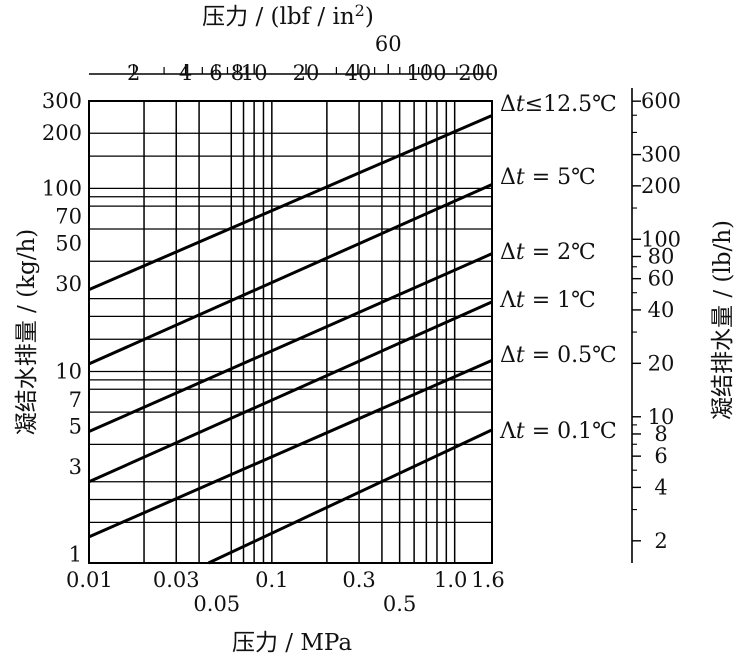  What do you see at coordinates (660, 434) in the screenshot?
I see `right-tick-label: 8` at bounding box center [660, 434].